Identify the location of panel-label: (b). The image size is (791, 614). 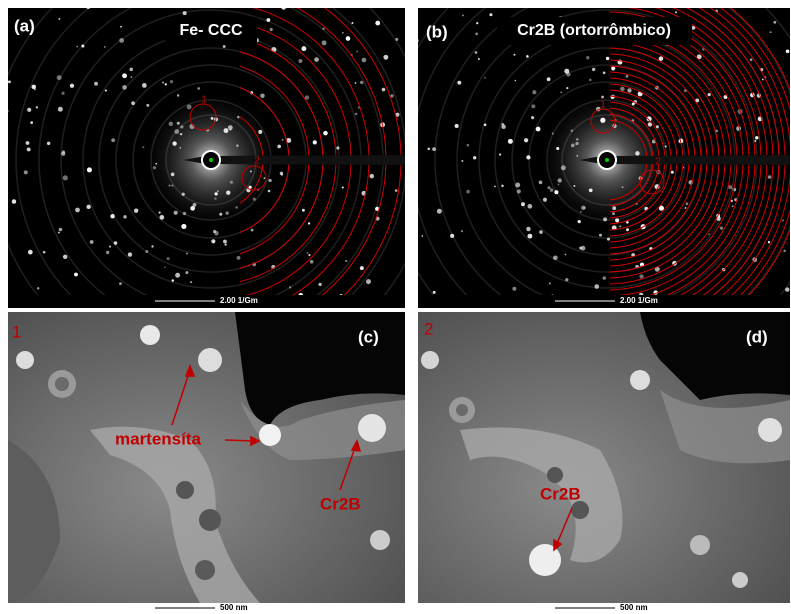
(437, 31).